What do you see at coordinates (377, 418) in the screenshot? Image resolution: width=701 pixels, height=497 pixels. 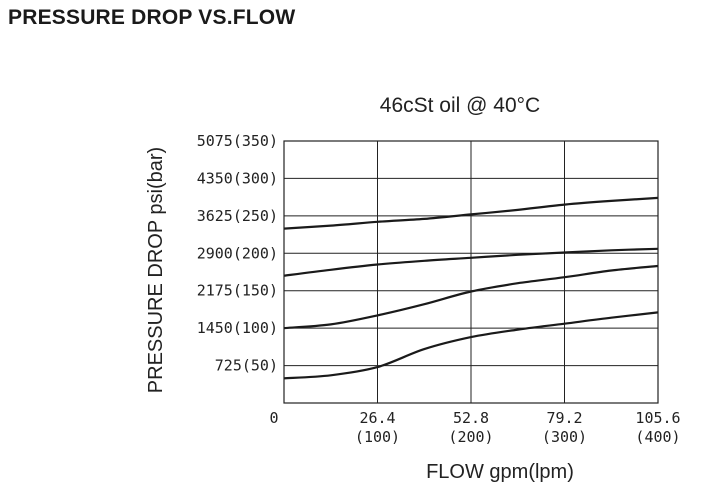 I see `x-tick-label: 26.4` at bounding box center [377, 418].